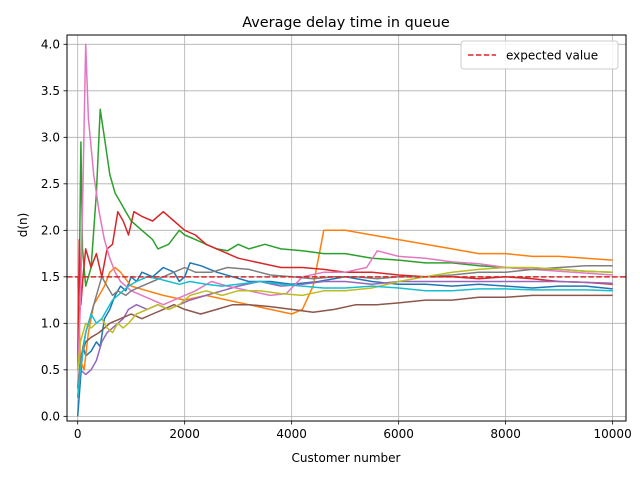 Image resolution: width=640 pixels, height=480 pixels. Describe the element at coordinates (505, 434) in the screenshot. I see `x-tick-label: 8000` at that location.